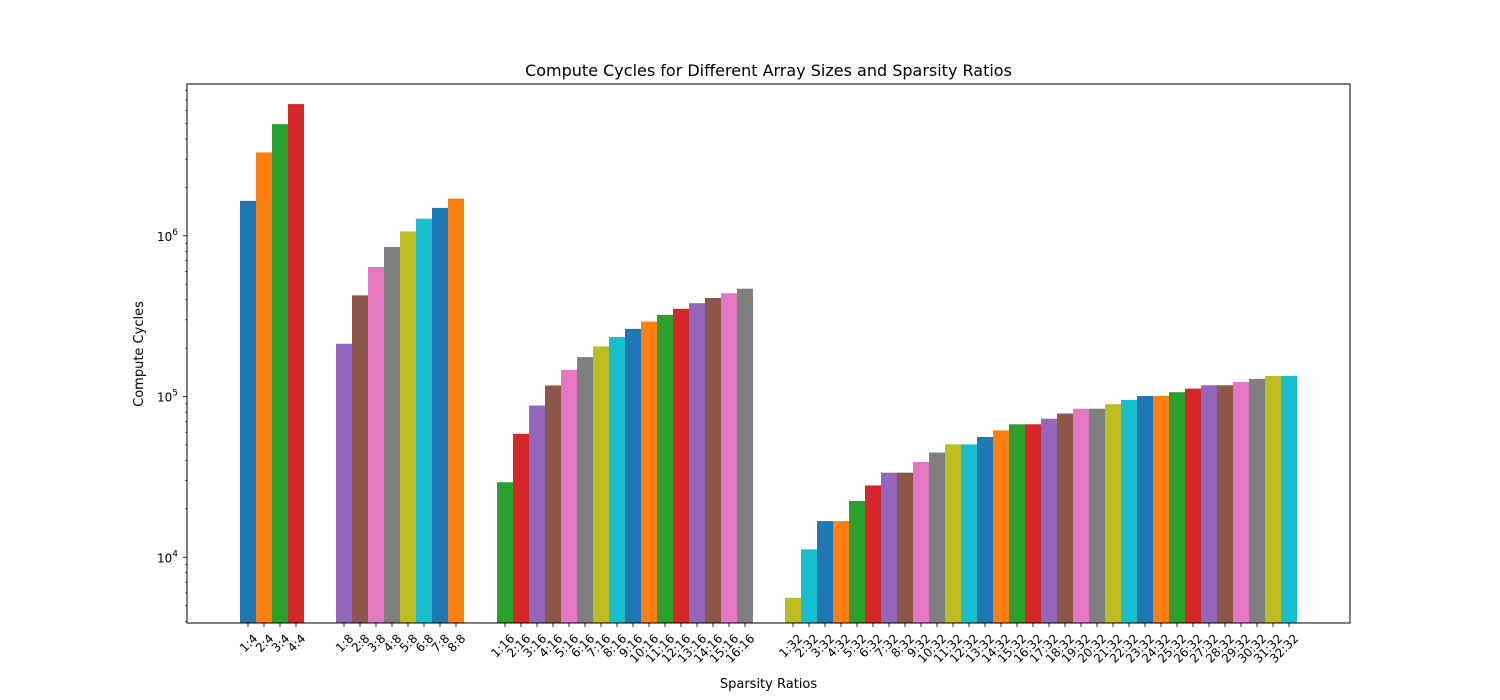 This screenshot has height=700, width=1500. What do you see at coordinates (457, 643) in the screenshot?
I see `x-tick-label: 8:8` at bounding box center [457, 643].